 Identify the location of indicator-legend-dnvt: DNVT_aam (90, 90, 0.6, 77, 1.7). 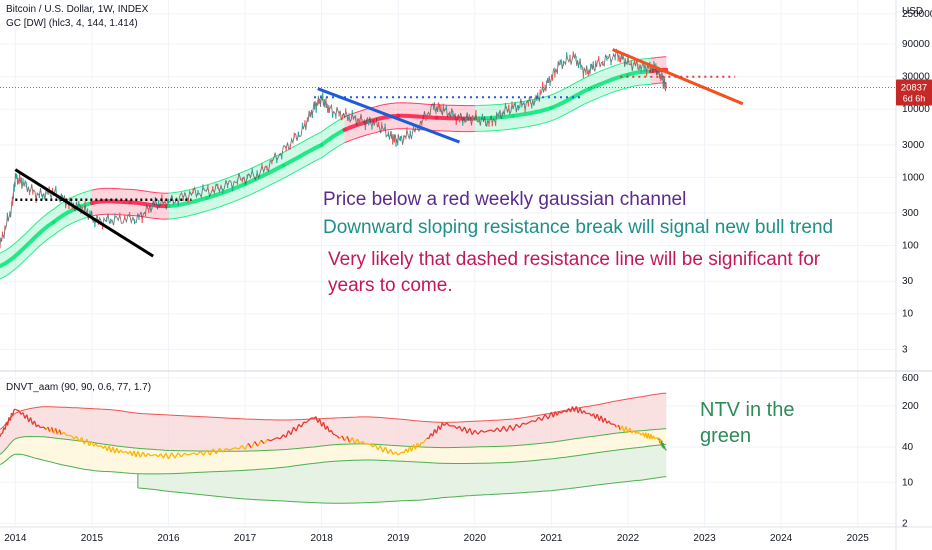
(79, 387).